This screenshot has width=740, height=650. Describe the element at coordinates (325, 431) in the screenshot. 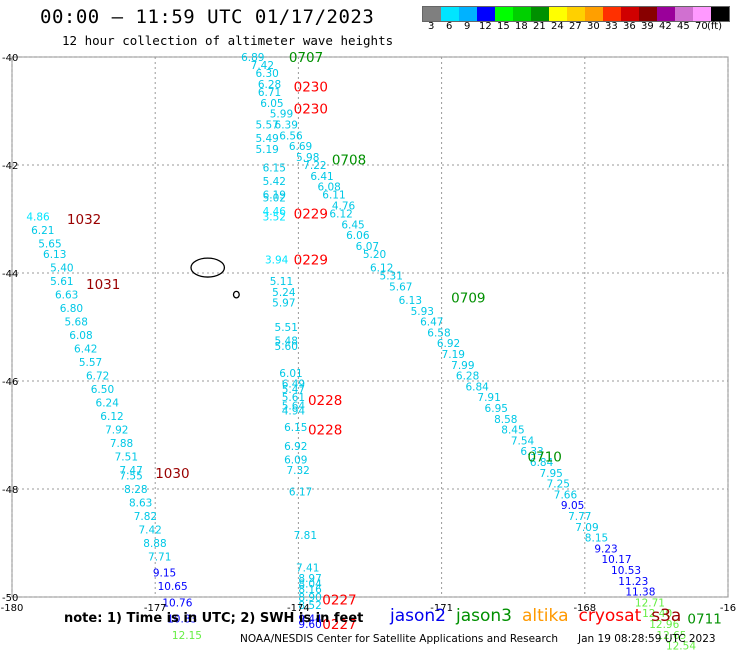

I see `pass-time-label: 0228` at that location.